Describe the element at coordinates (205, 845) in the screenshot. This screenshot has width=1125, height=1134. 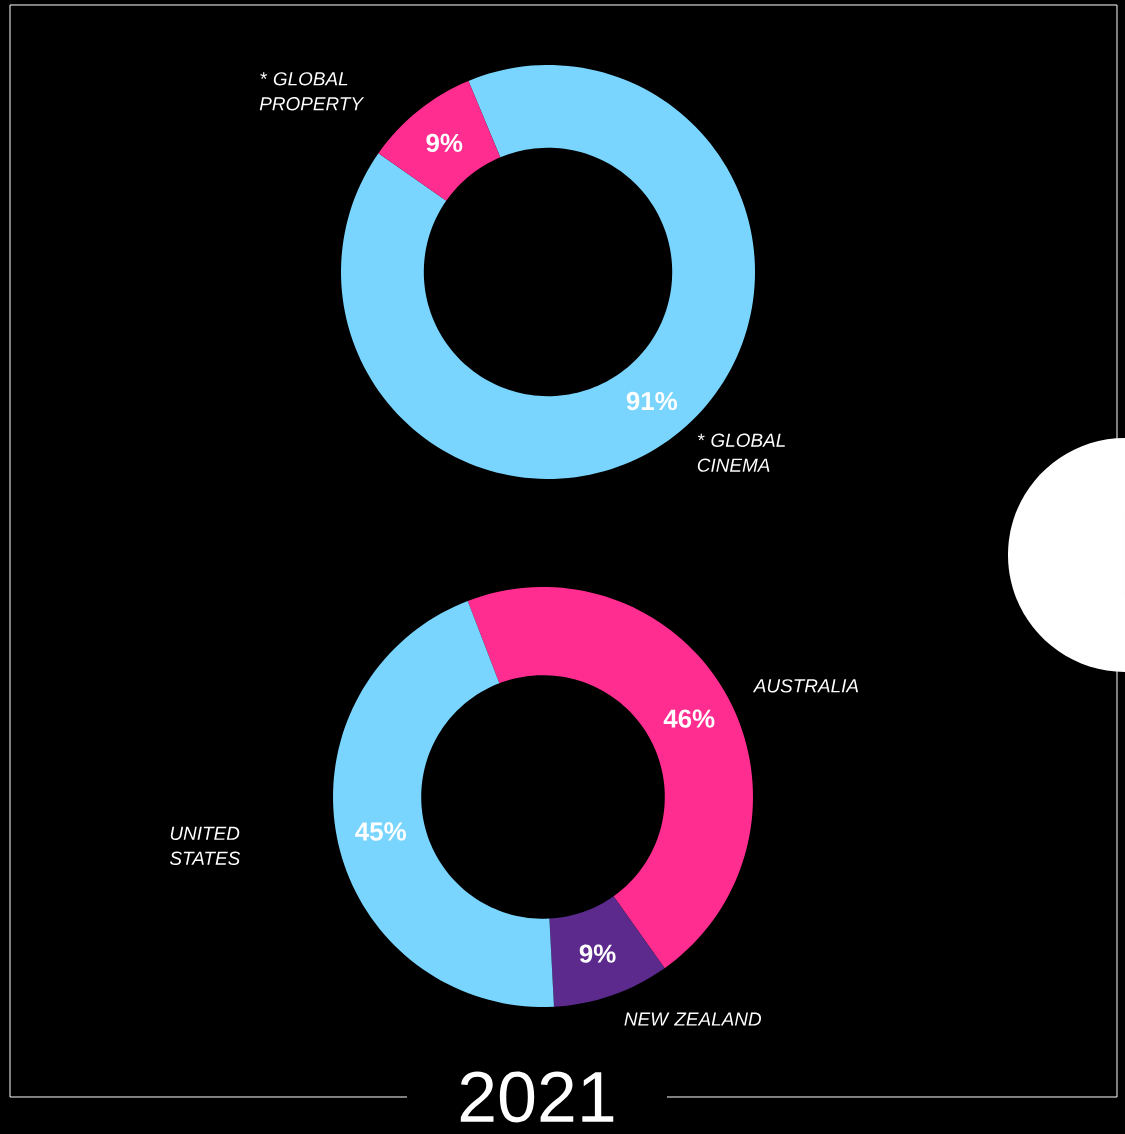
I see `slice-label: UNITED STATES` at that location.